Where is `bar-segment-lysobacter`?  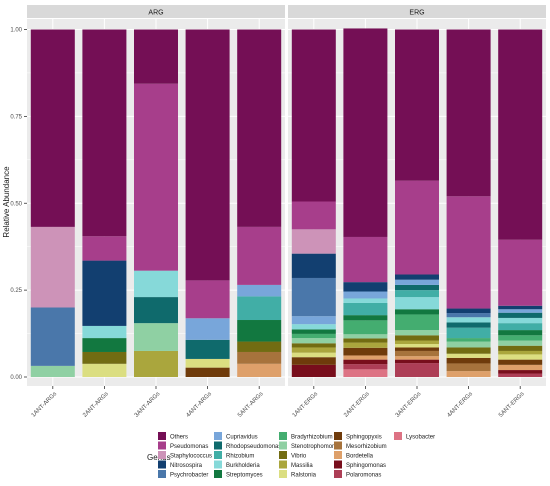 bar-segment-lysobacter is located at coordinates (365, 373).